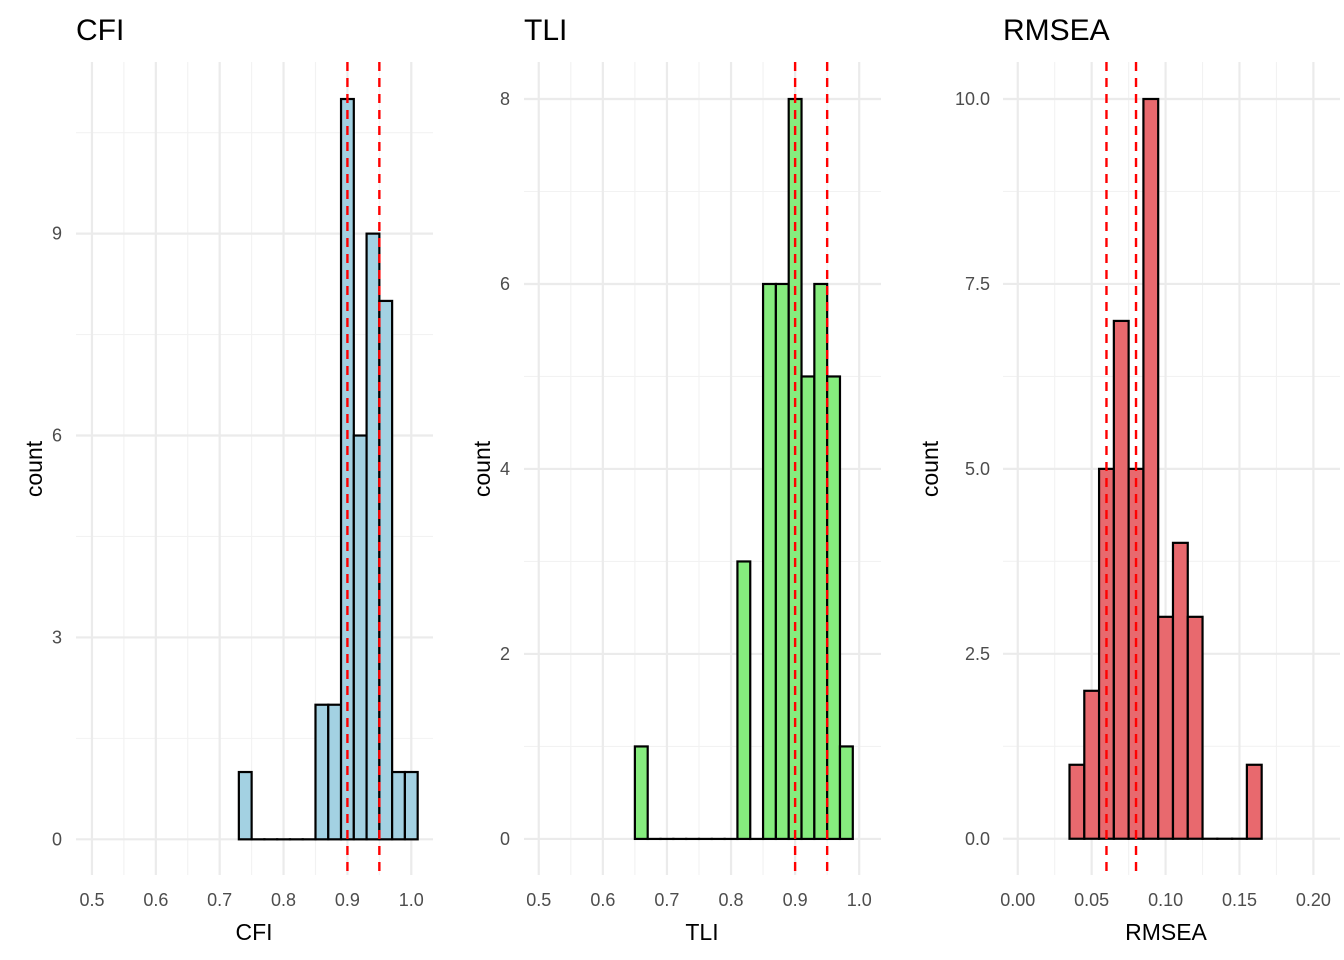  I want to click on y-tick-label: 10.0, so click(972, 99).